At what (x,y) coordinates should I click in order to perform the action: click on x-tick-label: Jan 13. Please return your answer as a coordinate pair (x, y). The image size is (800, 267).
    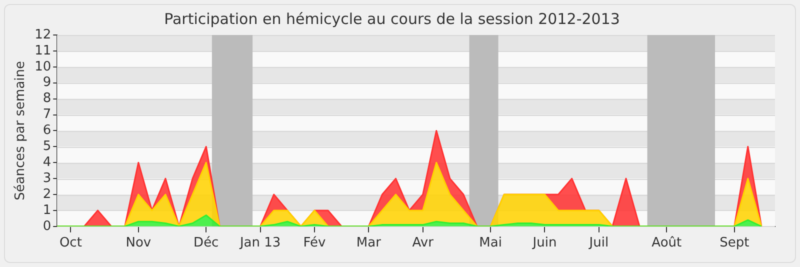
    Looking at the image, I should click on (259, 243).